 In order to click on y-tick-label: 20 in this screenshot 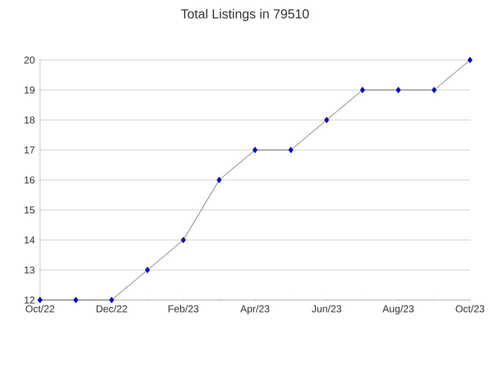, I will do `click(29, 60)`.